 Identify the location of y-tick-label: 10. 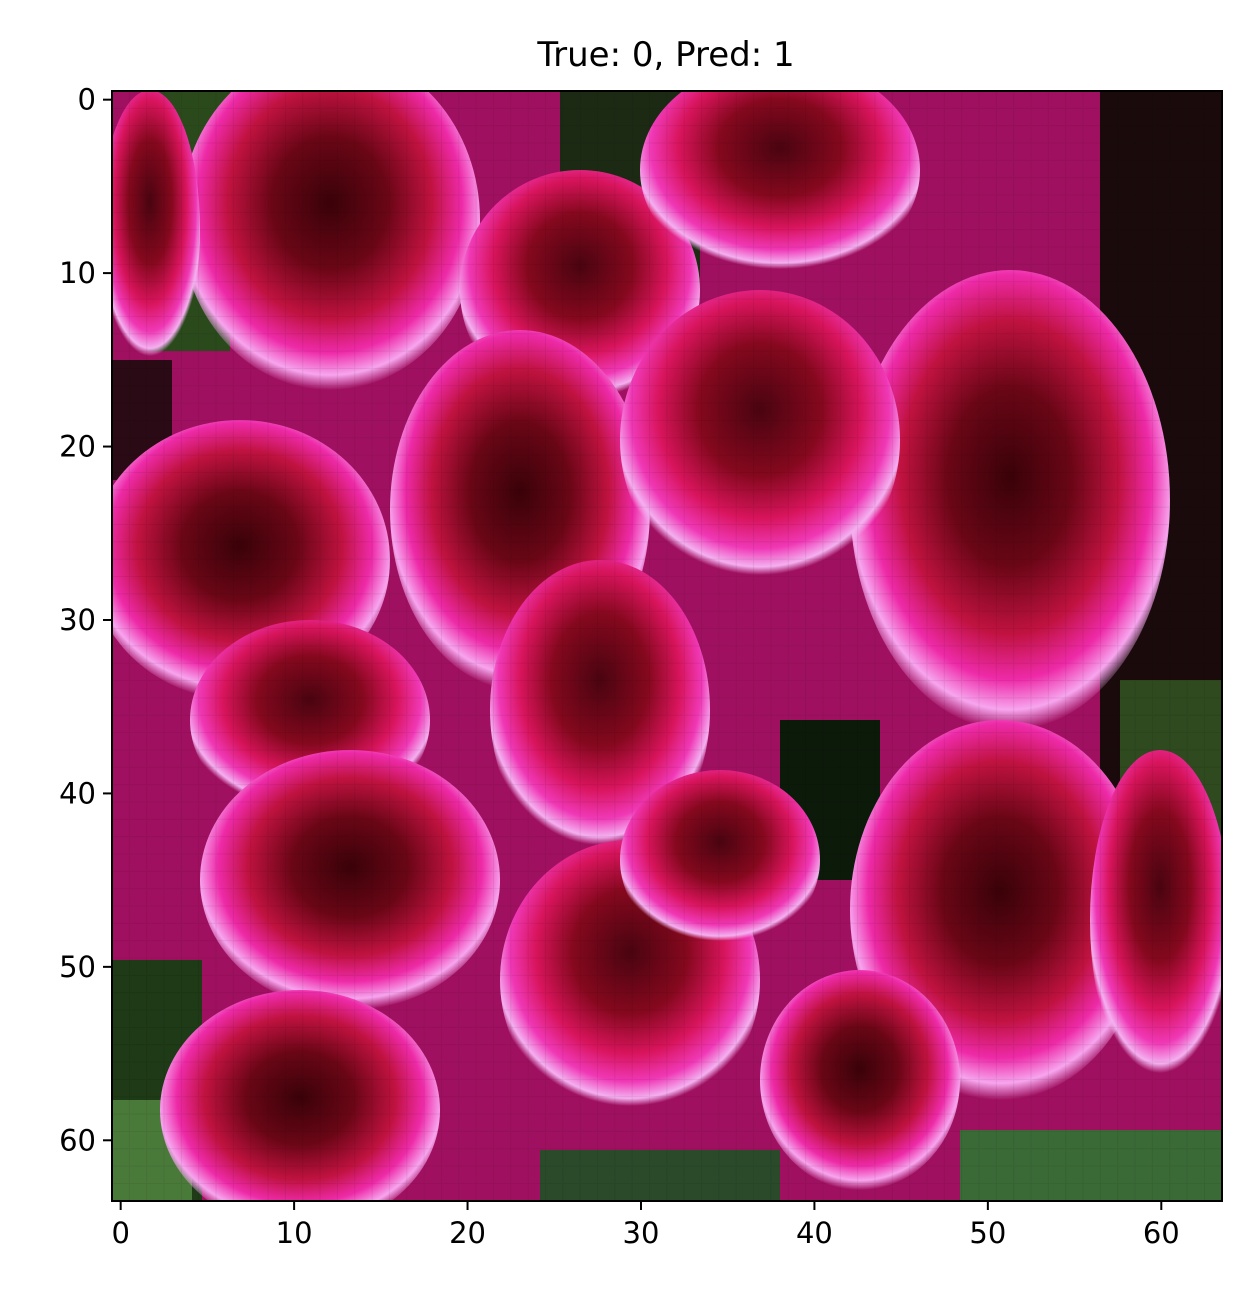
(77, 273).